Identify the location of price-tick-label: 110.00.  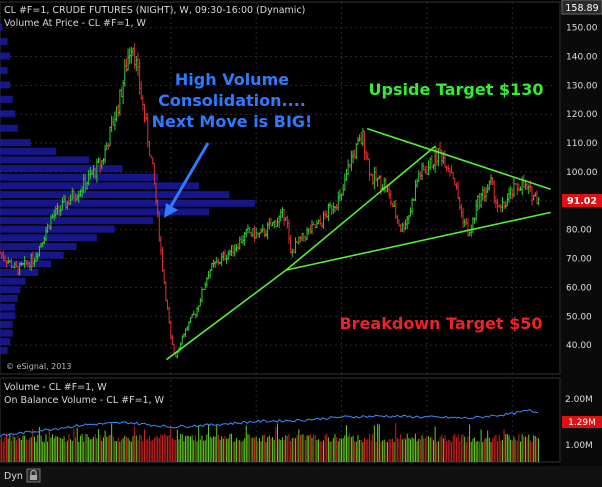
(582, 144).